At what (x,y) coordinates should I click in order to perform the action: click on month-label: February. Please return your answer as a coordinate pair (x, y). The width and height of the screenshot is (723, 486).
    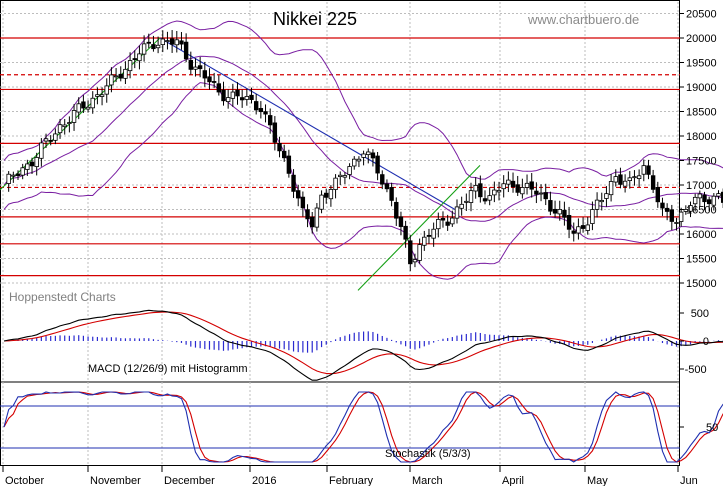
    Looking at the image, I should click on (351, 480).